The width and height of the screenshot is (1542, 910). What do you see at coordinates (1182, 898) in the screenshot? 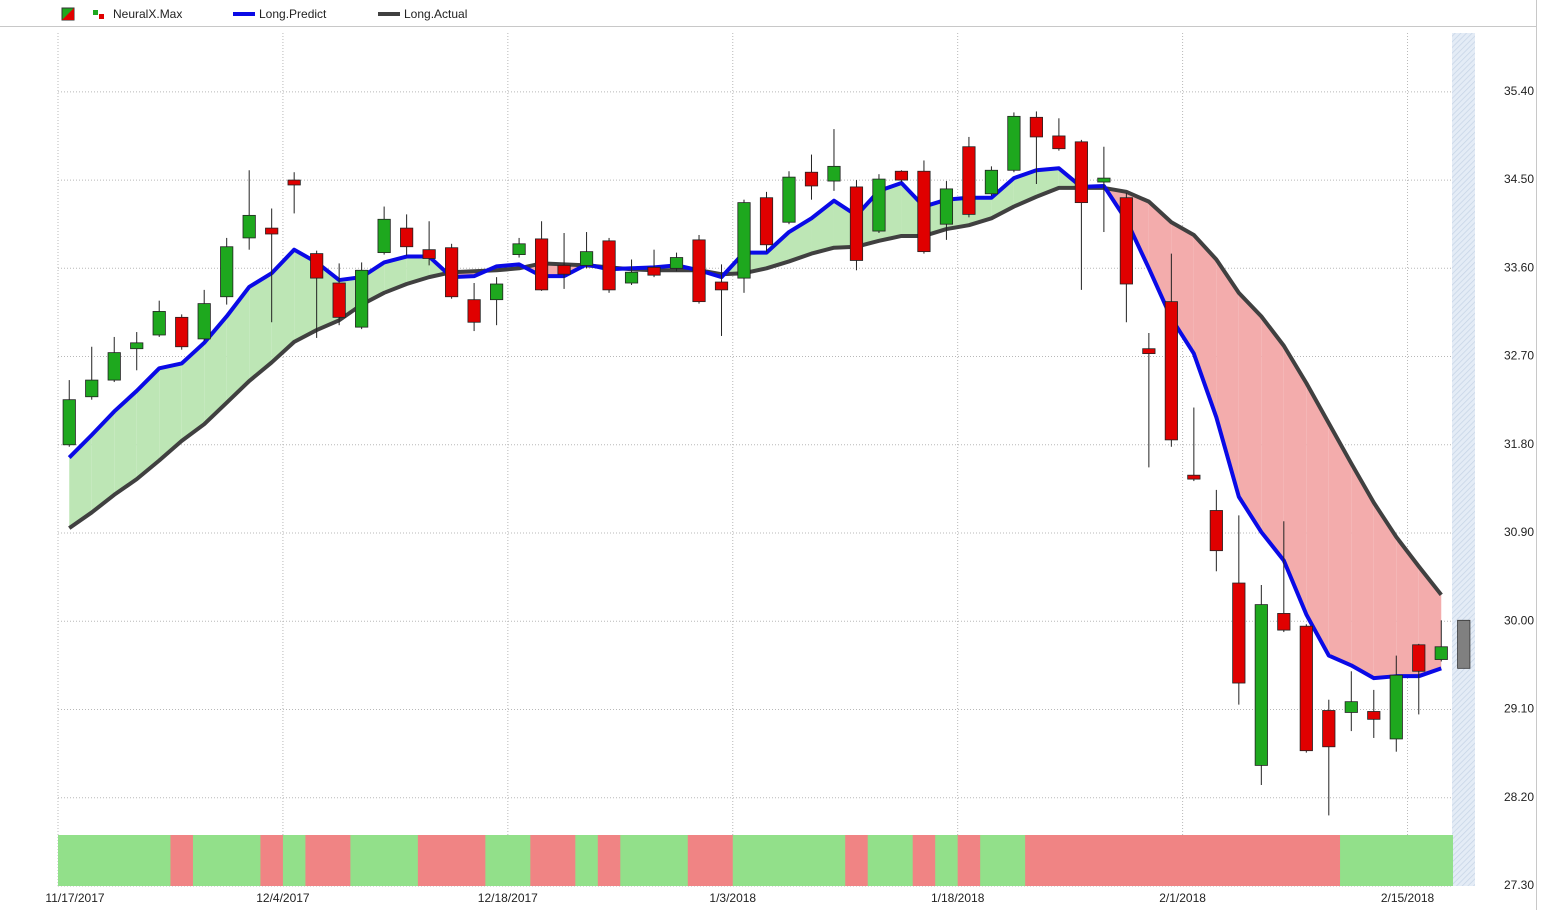
I see `x-tick-label: 2/1/2018` at bounding box center [1182, 898].